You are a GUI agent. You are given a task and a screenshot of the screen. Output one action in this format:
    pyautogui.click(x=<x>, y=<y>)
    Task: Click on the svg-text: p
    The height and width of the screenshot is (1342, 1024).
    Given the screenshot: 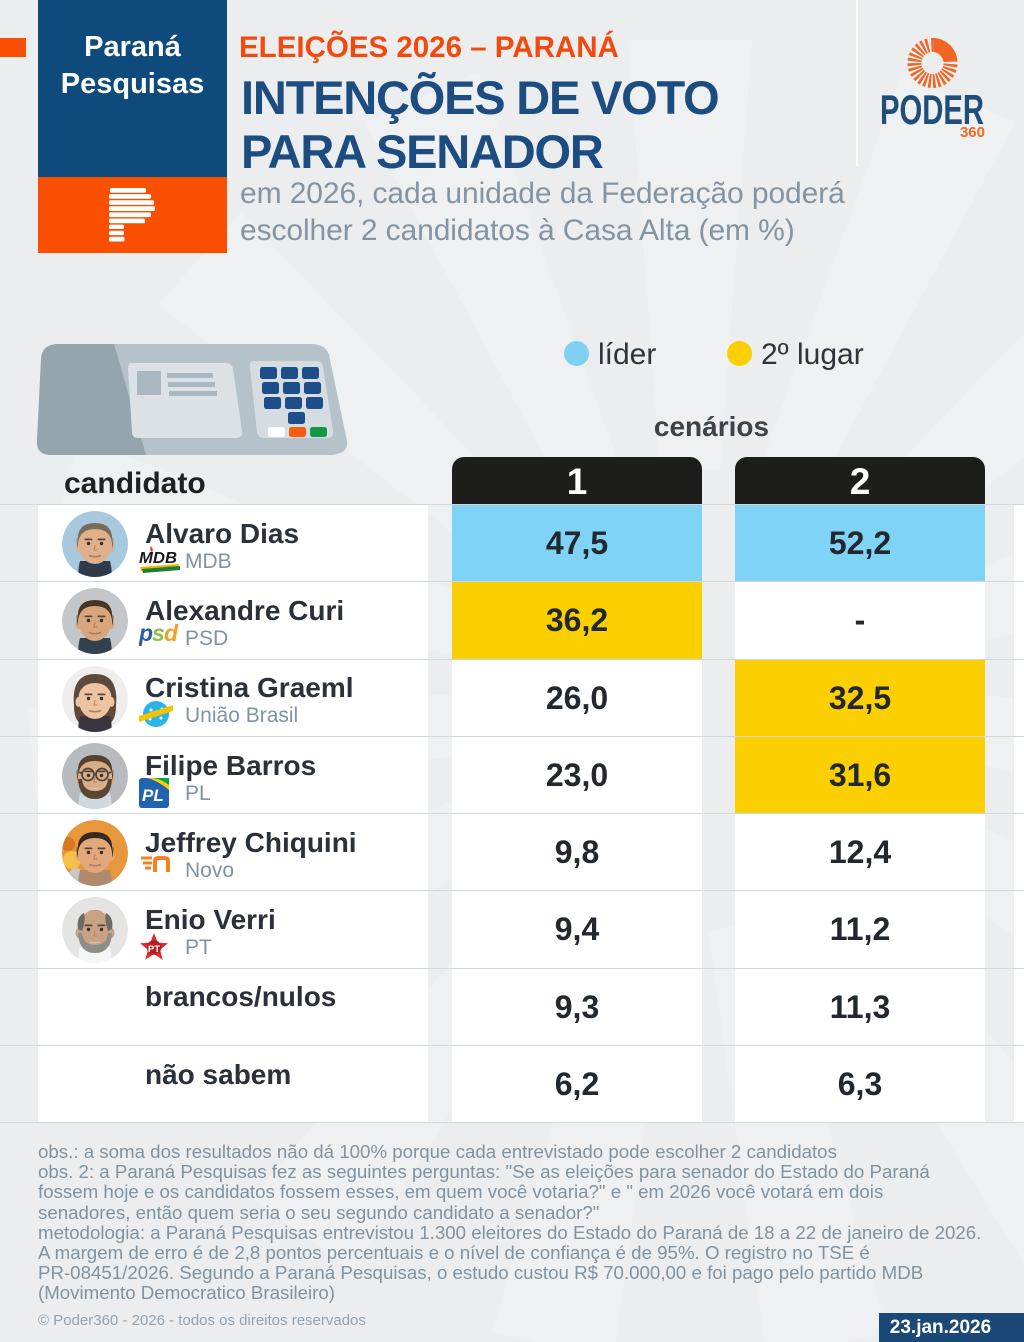 What is the action you would take?
    pyautogui.click(x=146, y=634)
    